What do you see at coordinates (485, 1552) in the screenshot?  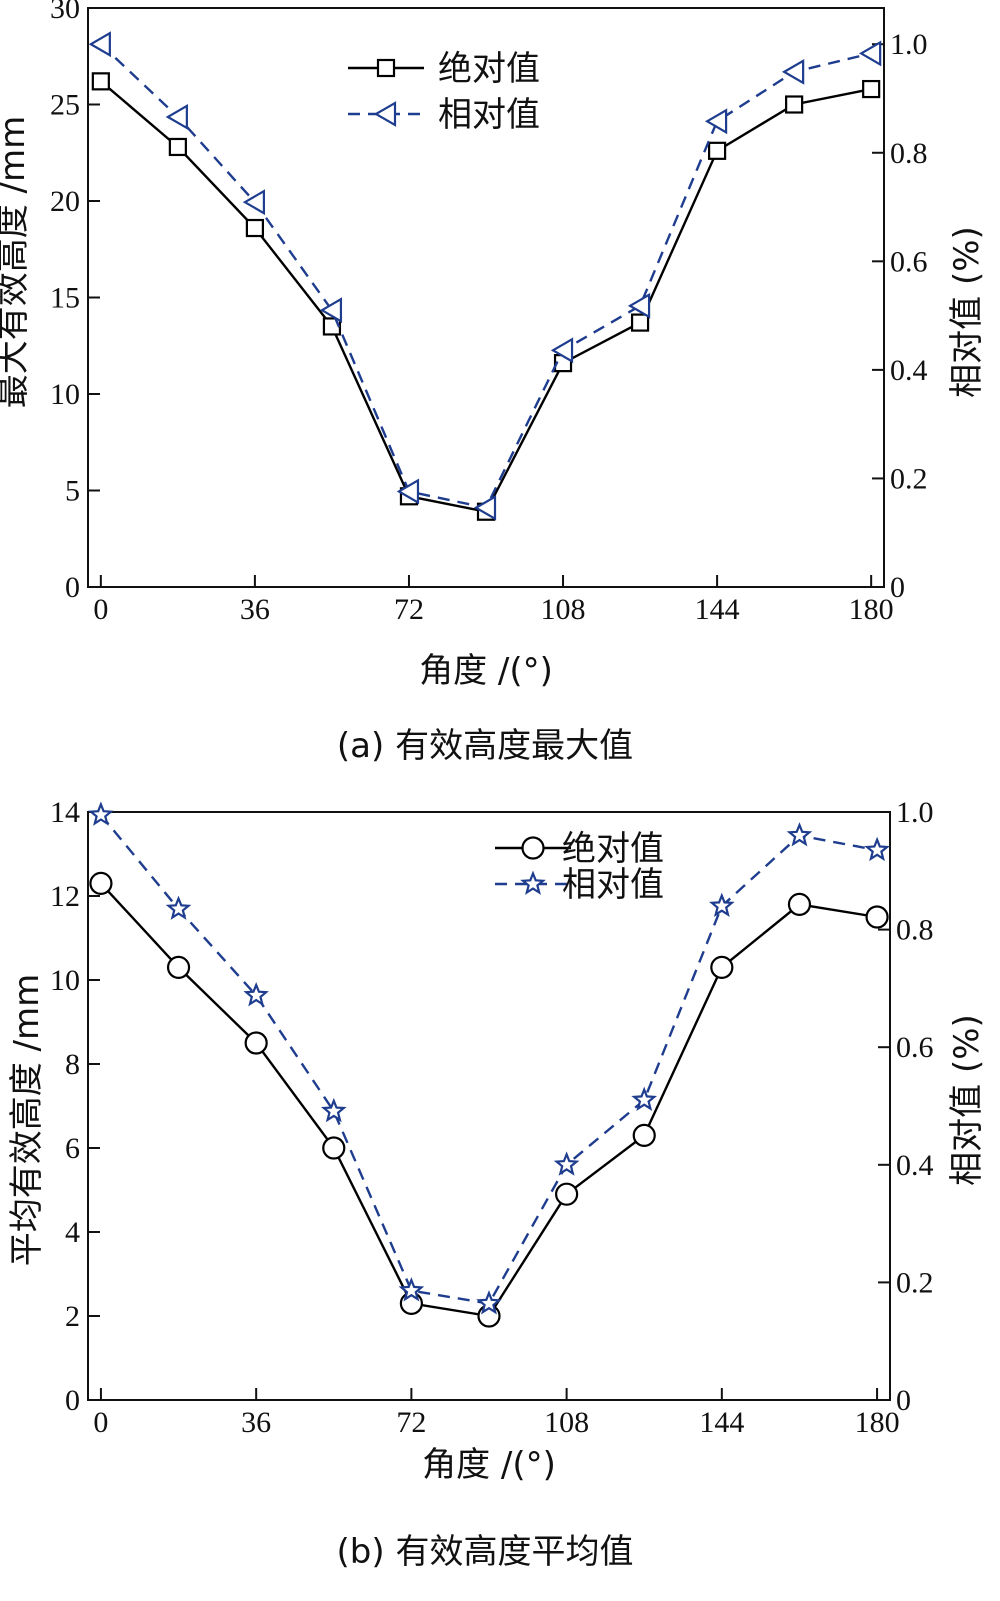 I see `figure-caption: (b) 有效高度平均值` at bounding box center [485, 1552].